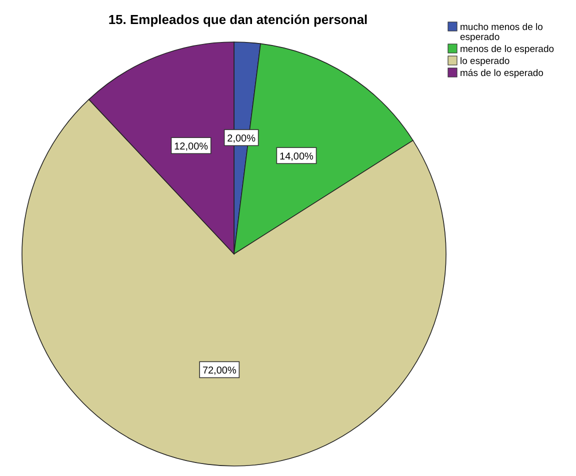 This screenshot has width=576, height=476. Describe the element at coordinates (191, 147) in the screenshot. I see `data-label: 12,00%` at that location.